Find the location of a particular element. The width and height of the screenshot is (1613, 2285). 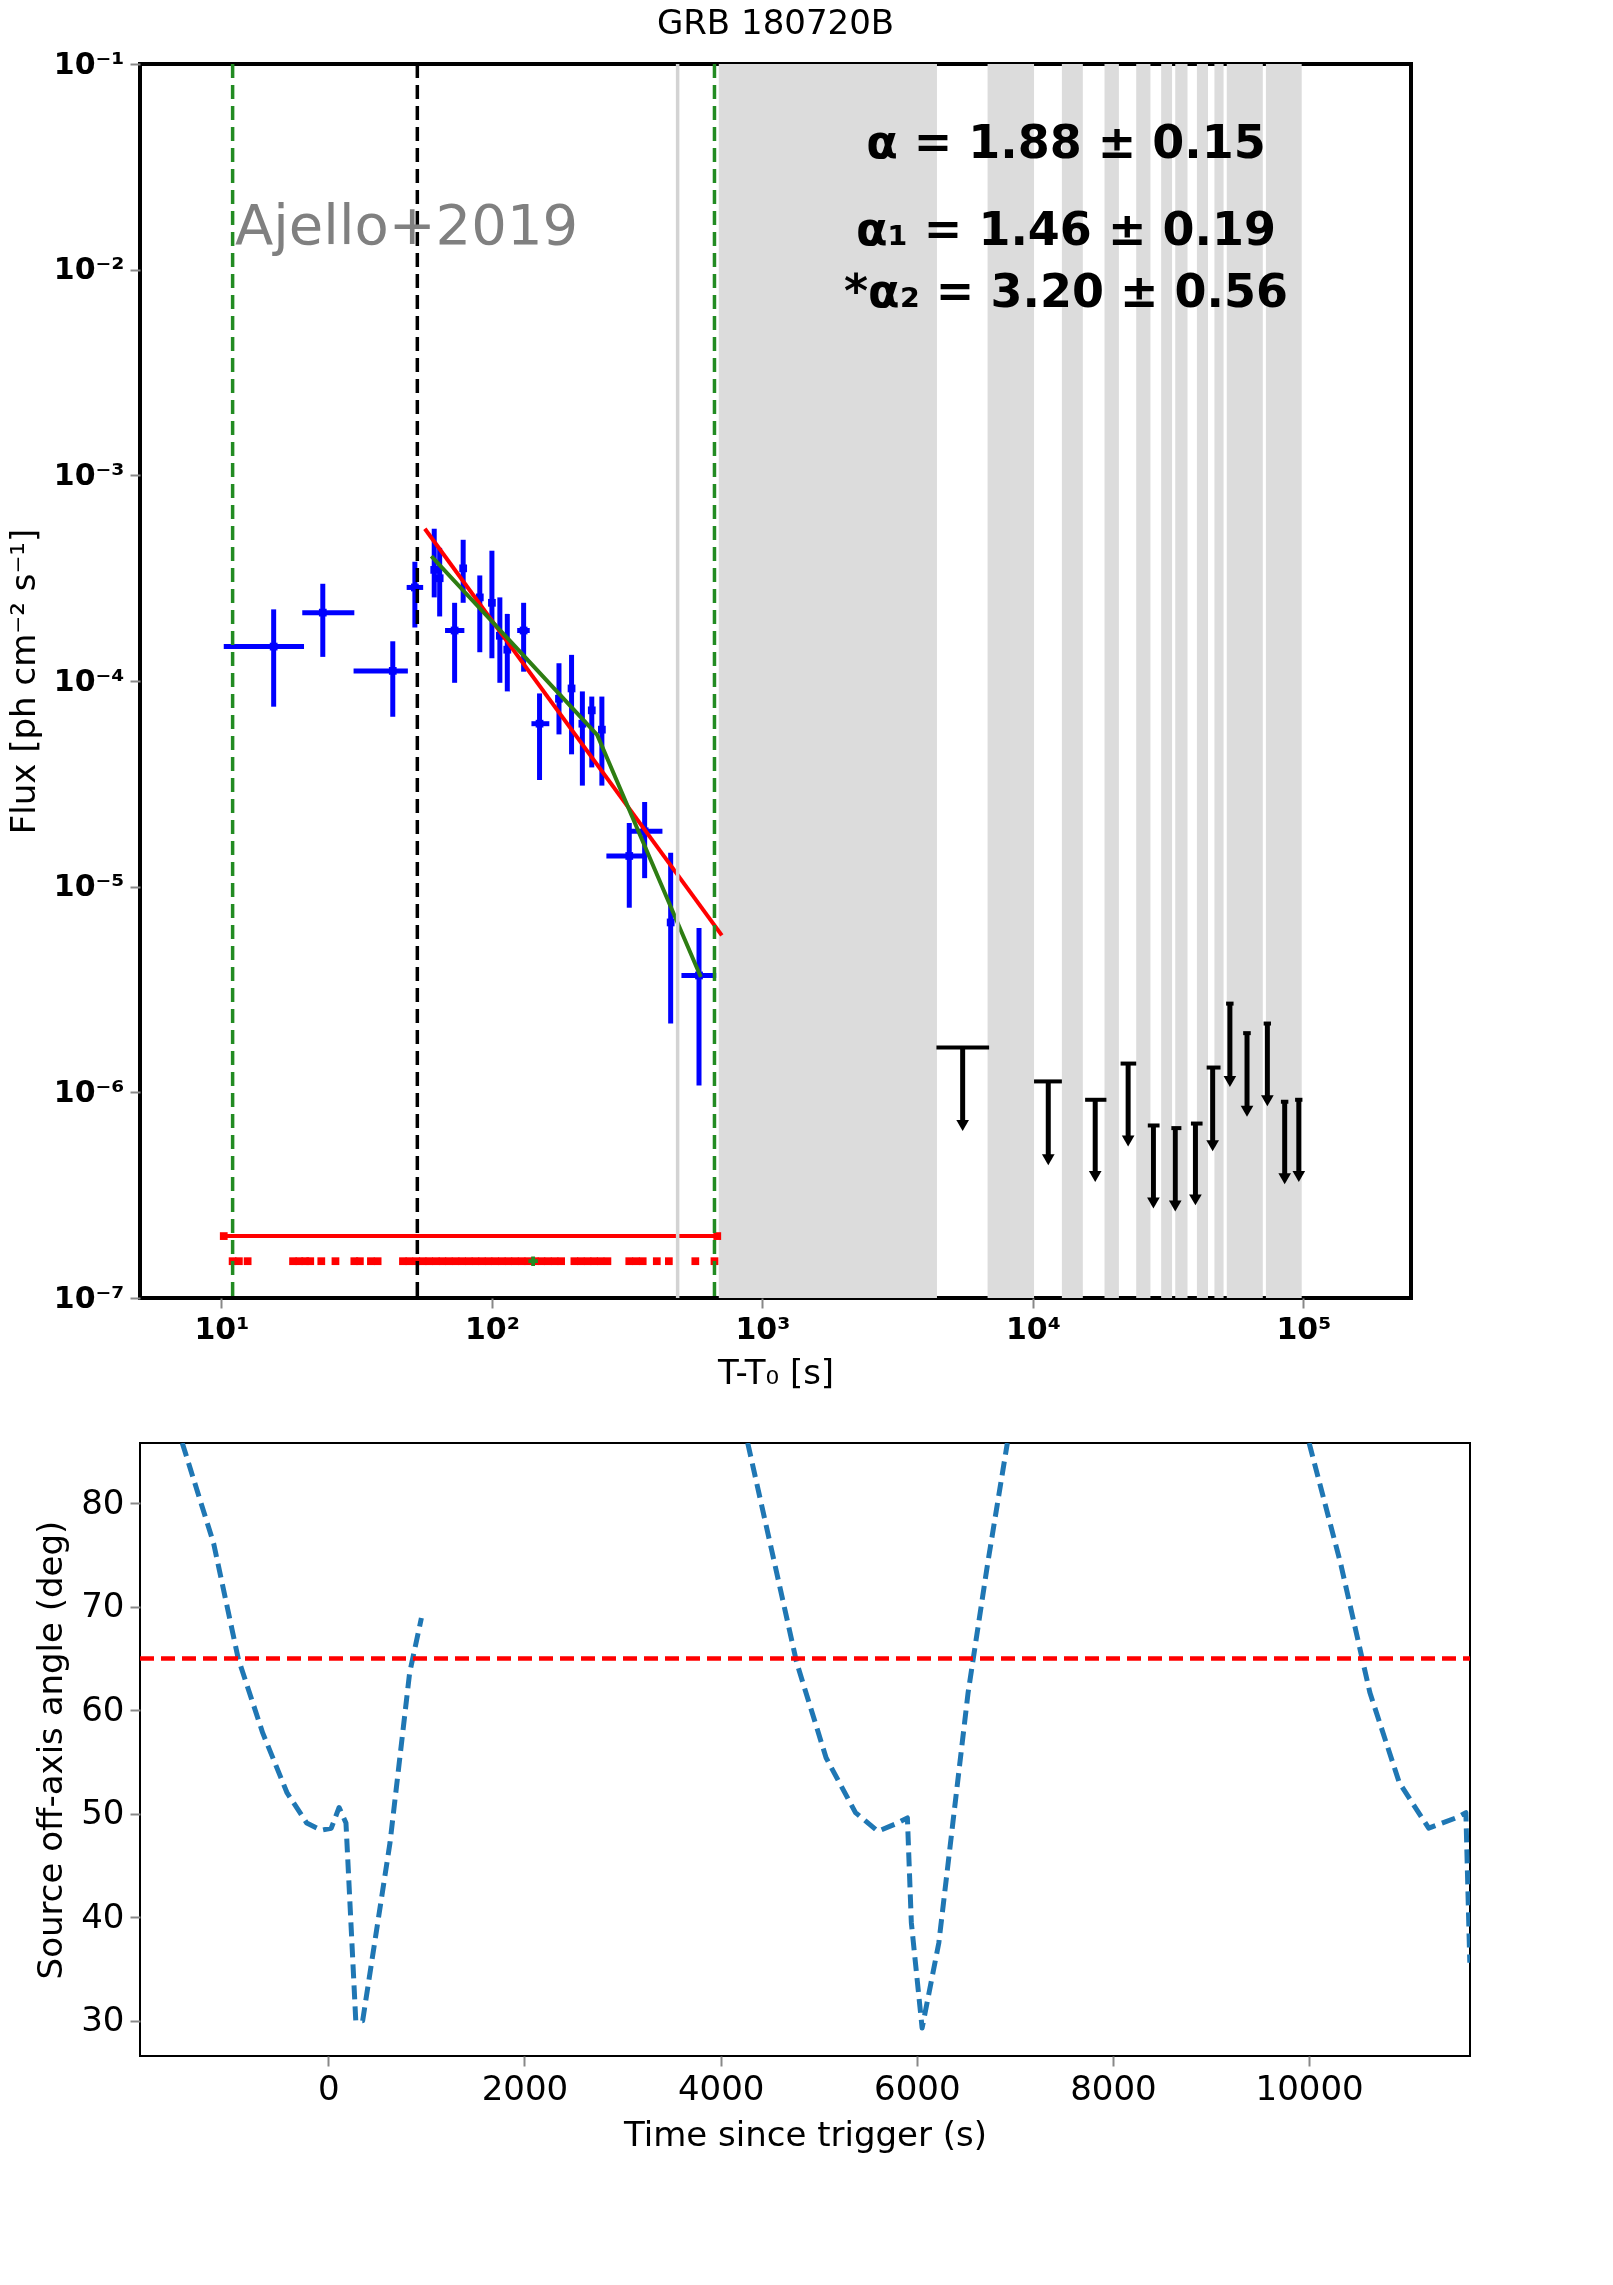

y-axis-title: Flux [ph cm⁻² s⁻¹] is located at coordinates (22, 681).